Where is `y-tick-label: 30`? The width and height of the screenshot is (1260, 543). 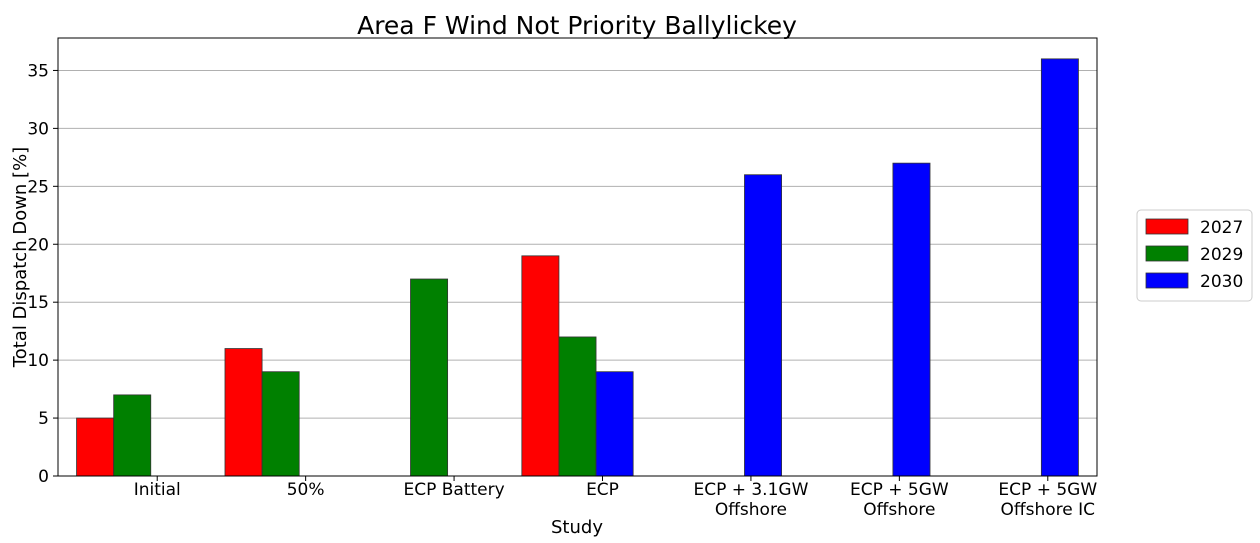 y-tick-label: 30 is located at coordinates (38, 129).